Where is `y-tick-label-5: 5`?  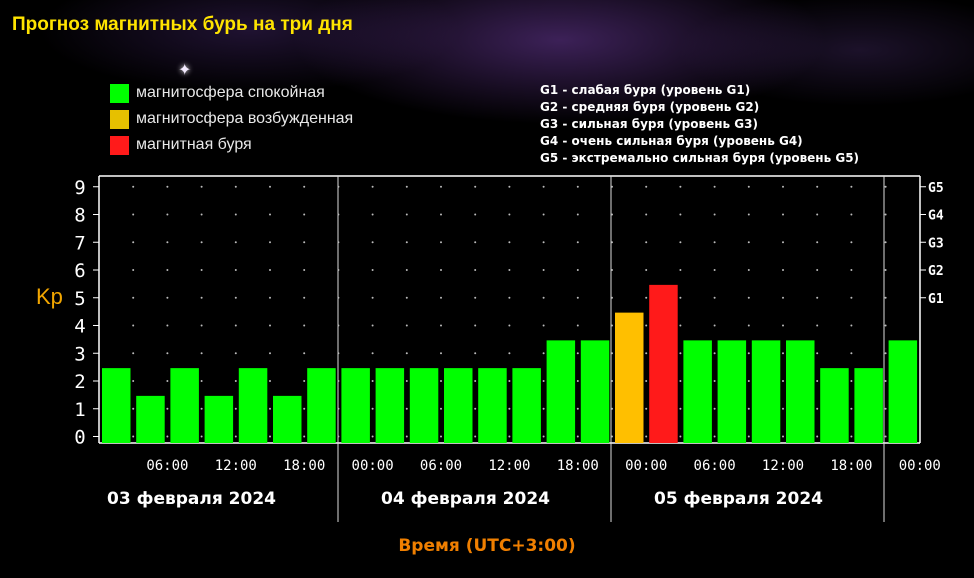
y-tick-label-5: 5 is located at coordinates (79, 299).